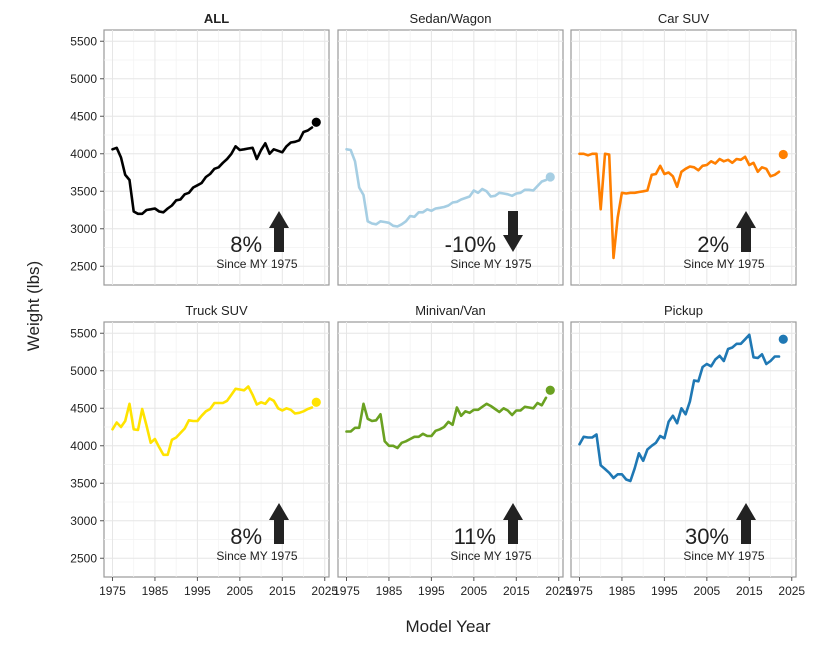 Image resolution: width=819 pixels, height=646 pixels. What do you see at coordinates (475, 536) in the screenshot?
I see `change-percent: 11%` at bounding box center [475, 536].